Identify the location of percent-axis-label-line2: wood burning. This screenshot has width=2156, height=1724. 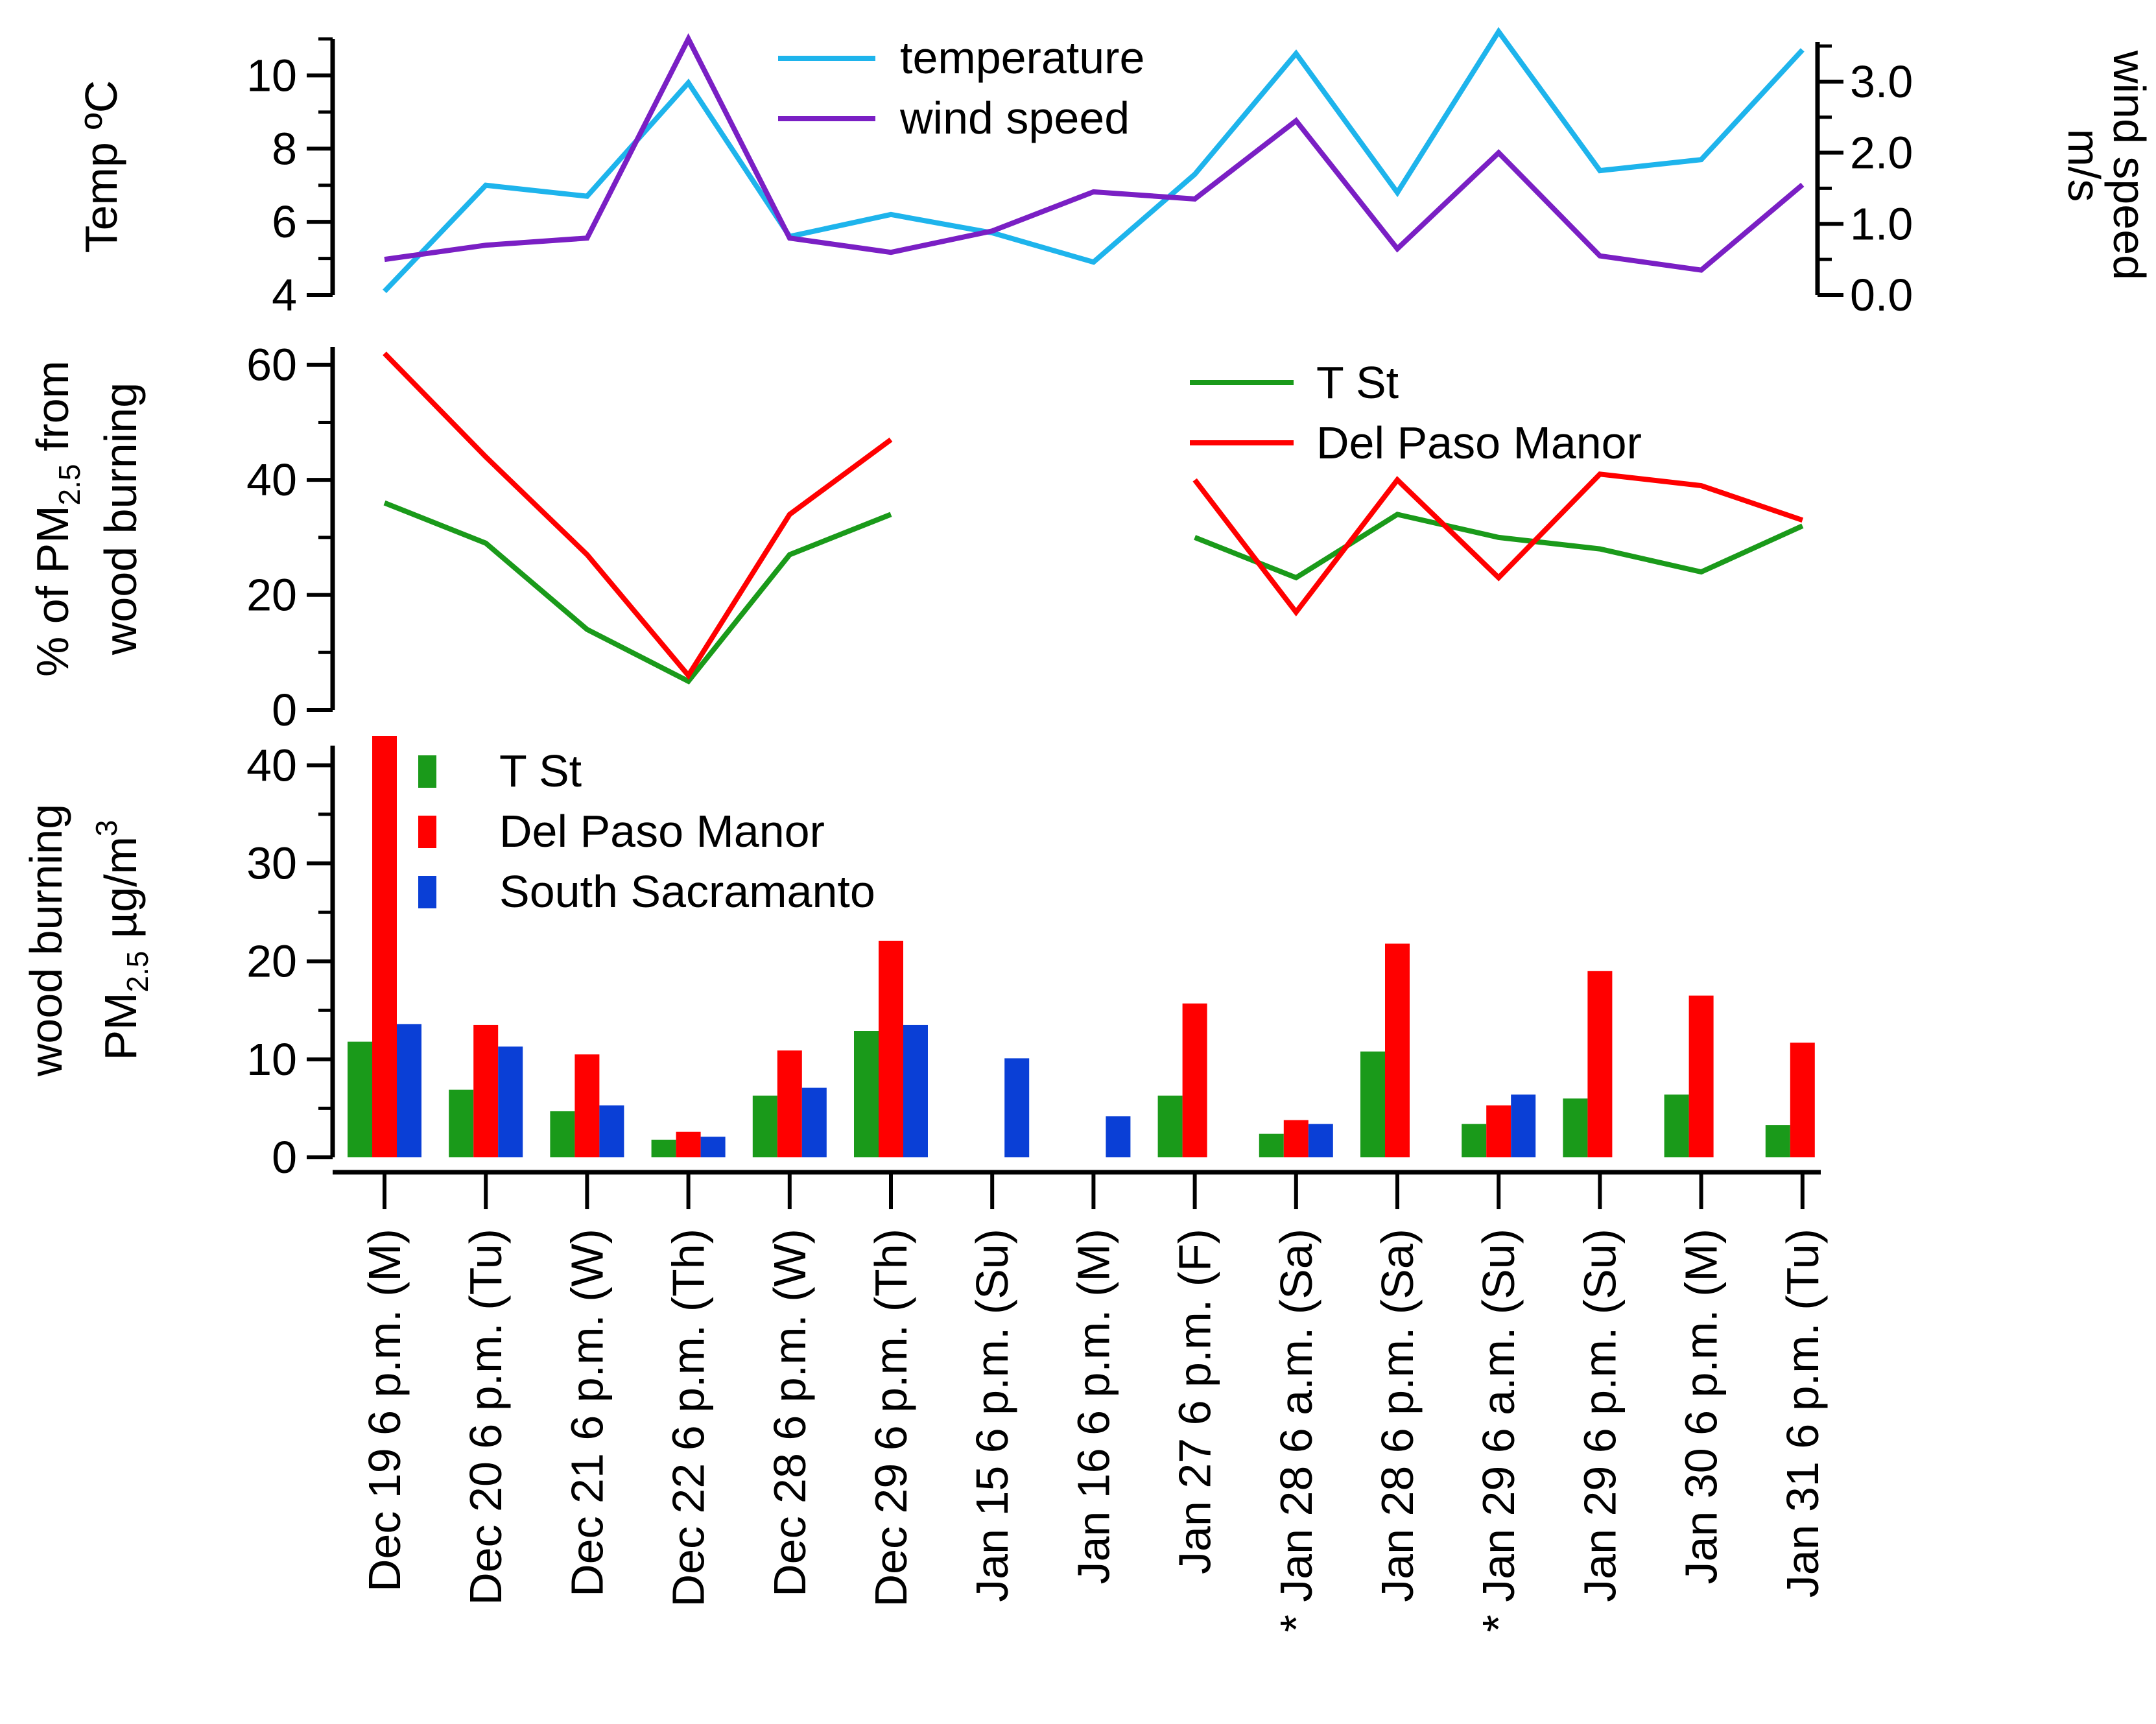
(120, 519).